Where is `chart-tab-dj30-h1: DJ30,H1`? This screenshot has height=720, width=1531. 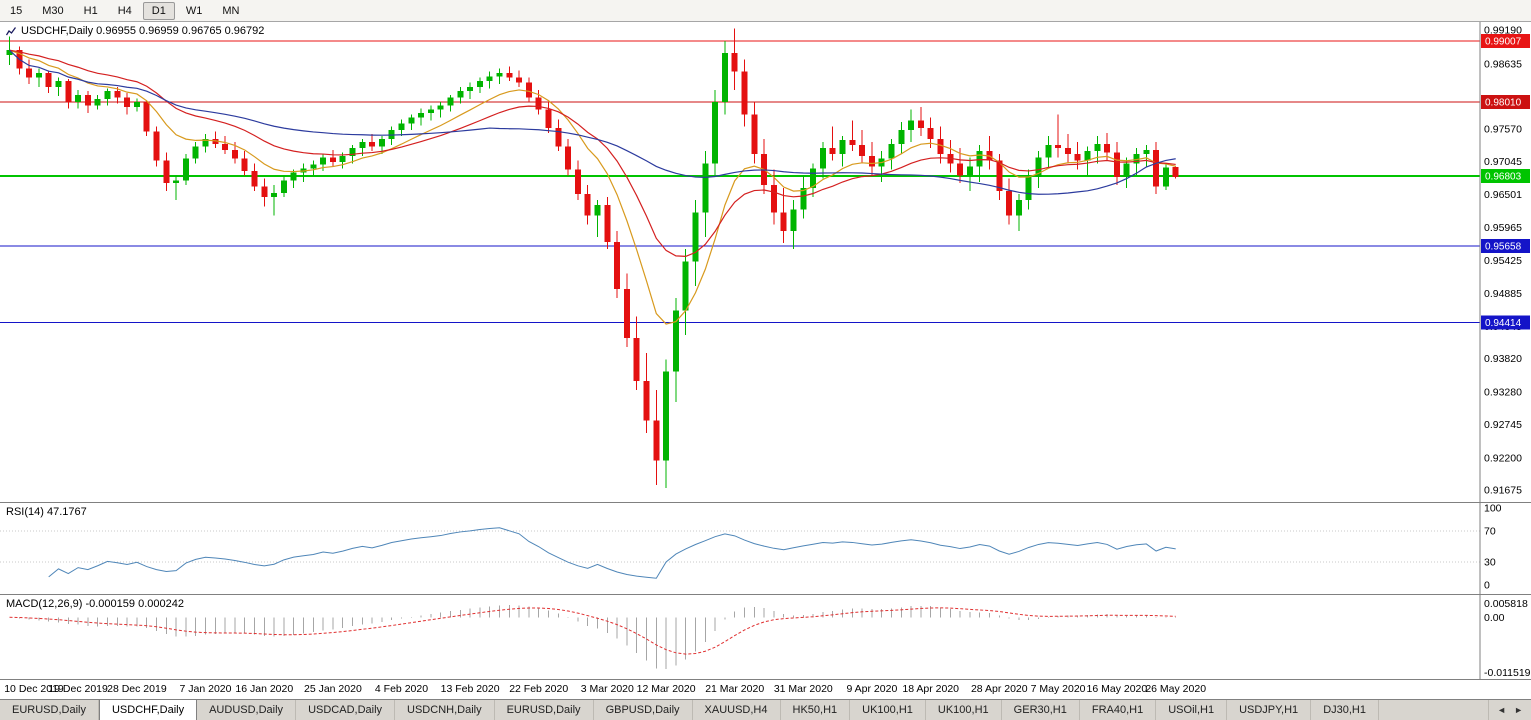
chart-tab-dj30-h1: DJ30,H1 is located at coordinates (1345, 710).